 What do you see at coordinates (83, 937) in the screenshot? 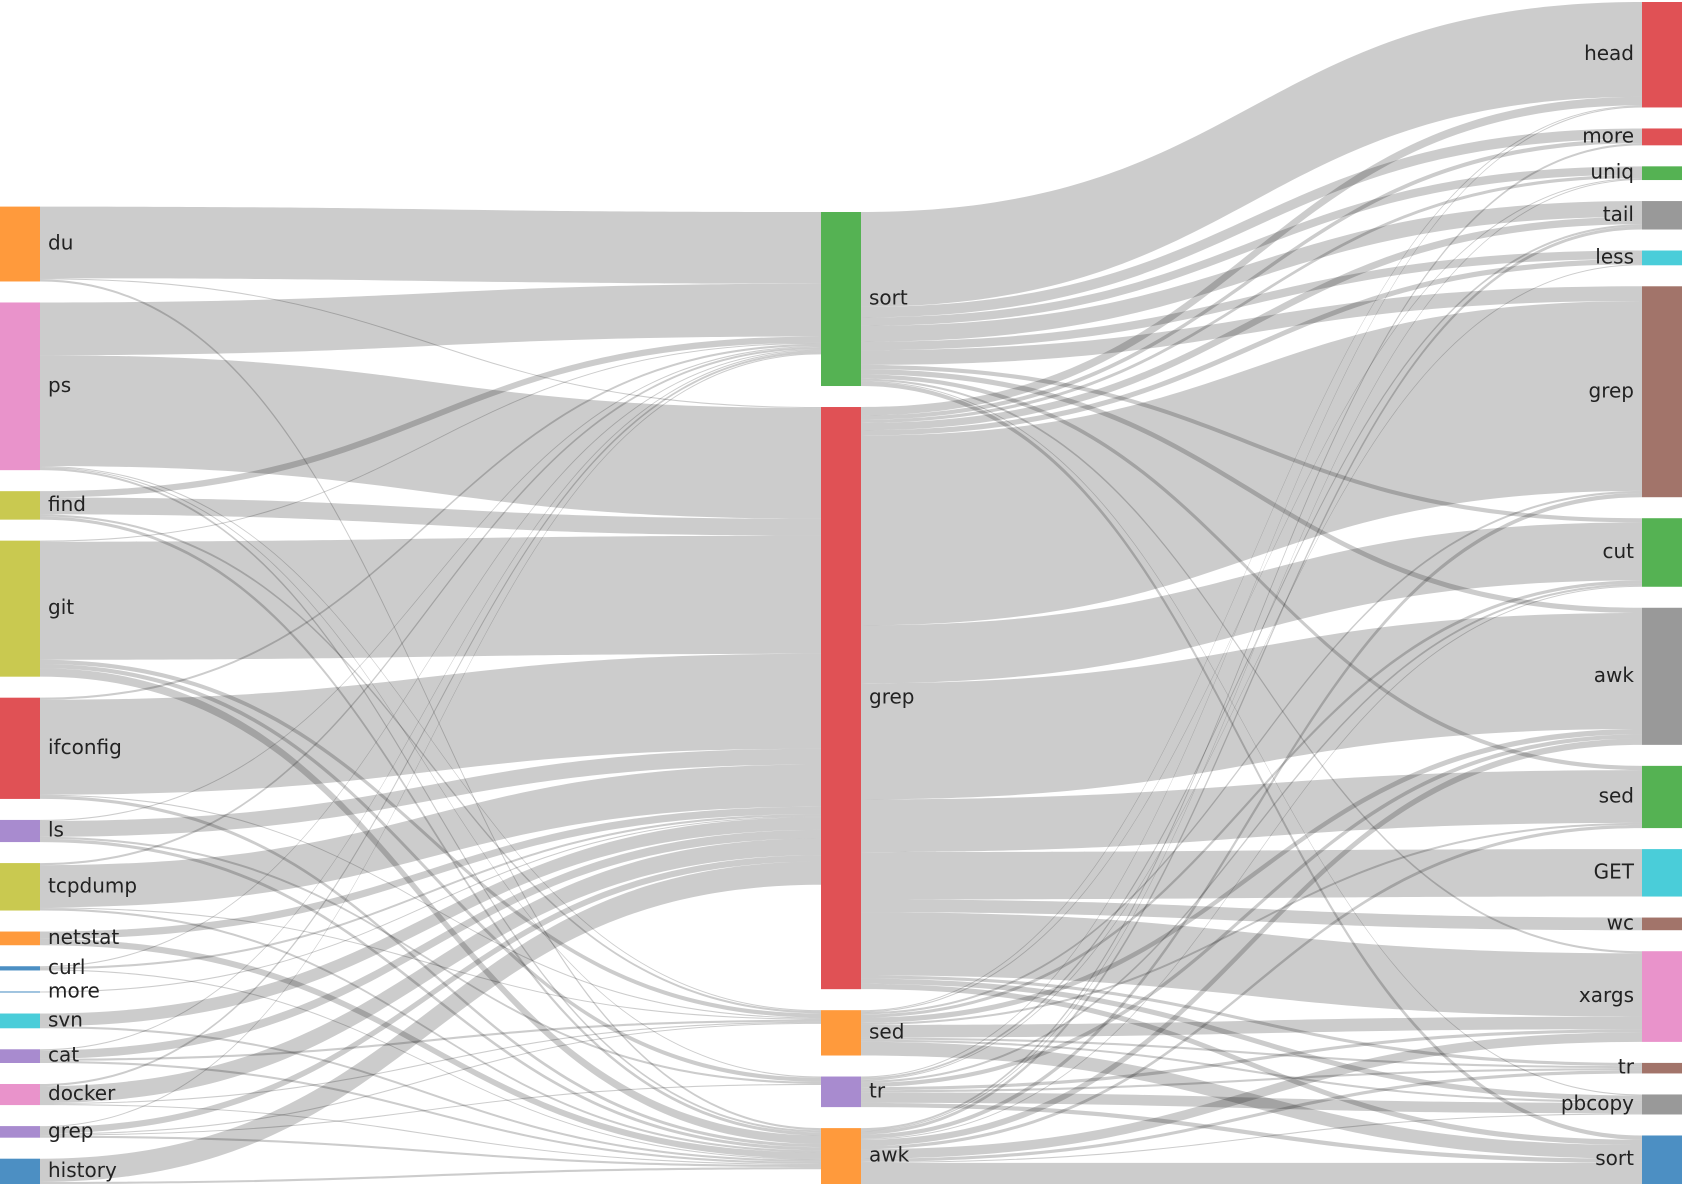
I see `node-label: netstat` at bounding box center [83, 937].